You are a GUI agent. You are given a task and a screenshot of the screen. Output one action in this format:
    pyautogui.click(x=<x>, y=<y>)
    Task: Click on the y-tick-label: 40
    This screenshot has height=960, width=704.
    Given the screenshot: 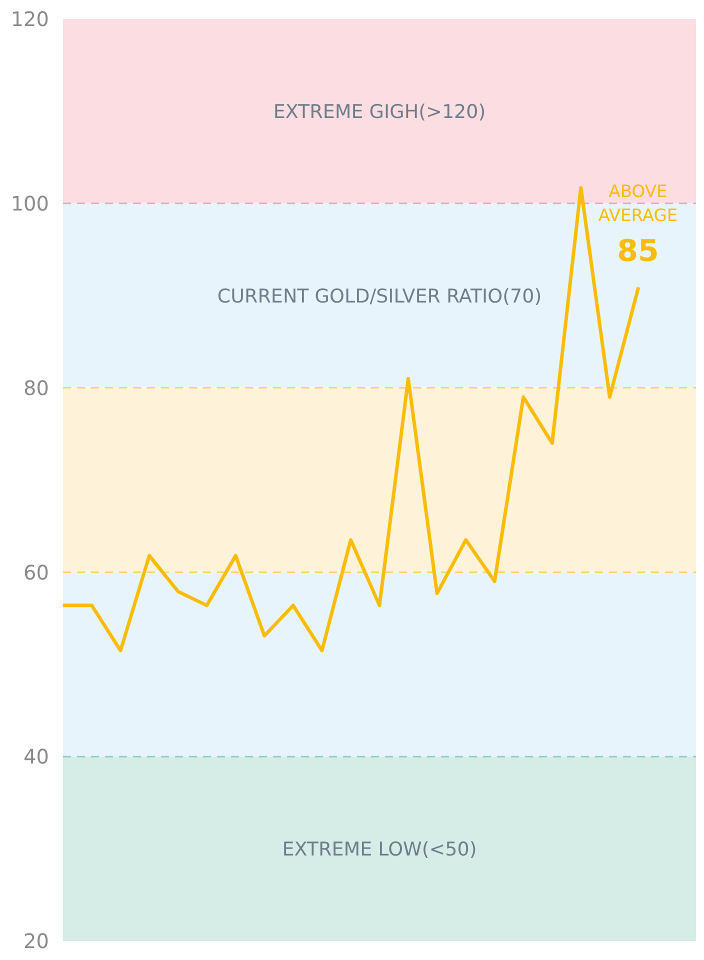 What is the action you would take?
    pyautogui.click(x=36, y=756)
    